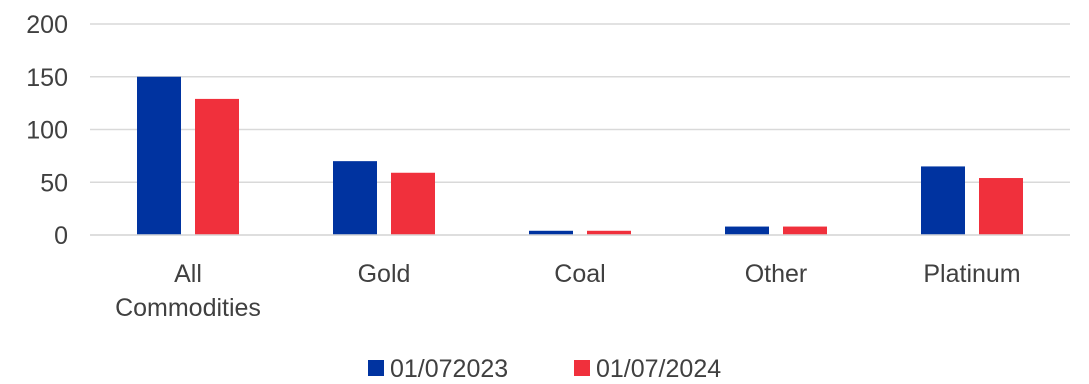 Image resolution: width=1089 pixels, height=384 pixels. I want to click on x-tick-label: All, so click(188, 274).